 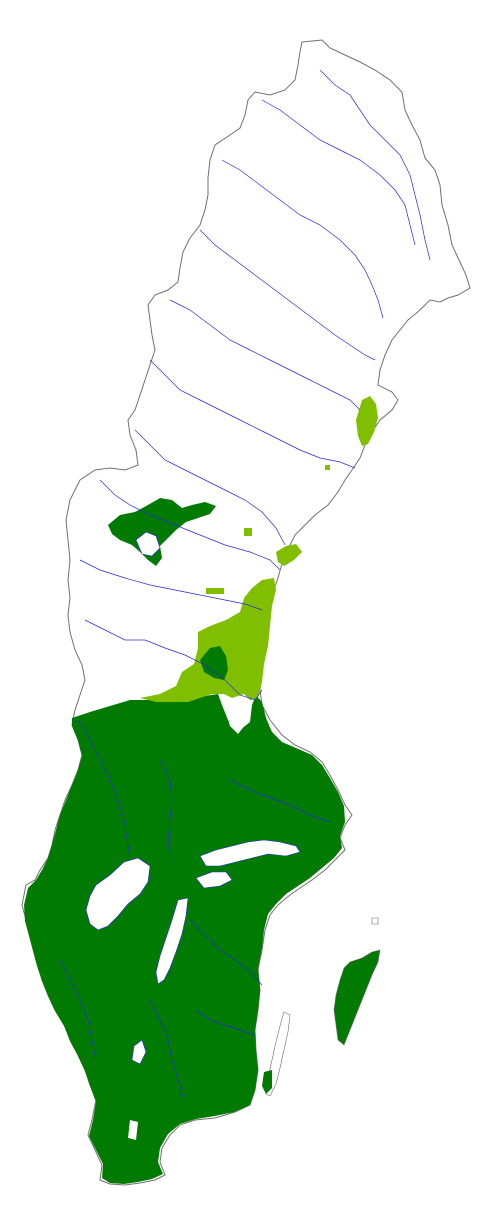 What do you see at coordinates (287, 295) in the screenshot?
I see `river-pite` at bounding box center [287, 295].